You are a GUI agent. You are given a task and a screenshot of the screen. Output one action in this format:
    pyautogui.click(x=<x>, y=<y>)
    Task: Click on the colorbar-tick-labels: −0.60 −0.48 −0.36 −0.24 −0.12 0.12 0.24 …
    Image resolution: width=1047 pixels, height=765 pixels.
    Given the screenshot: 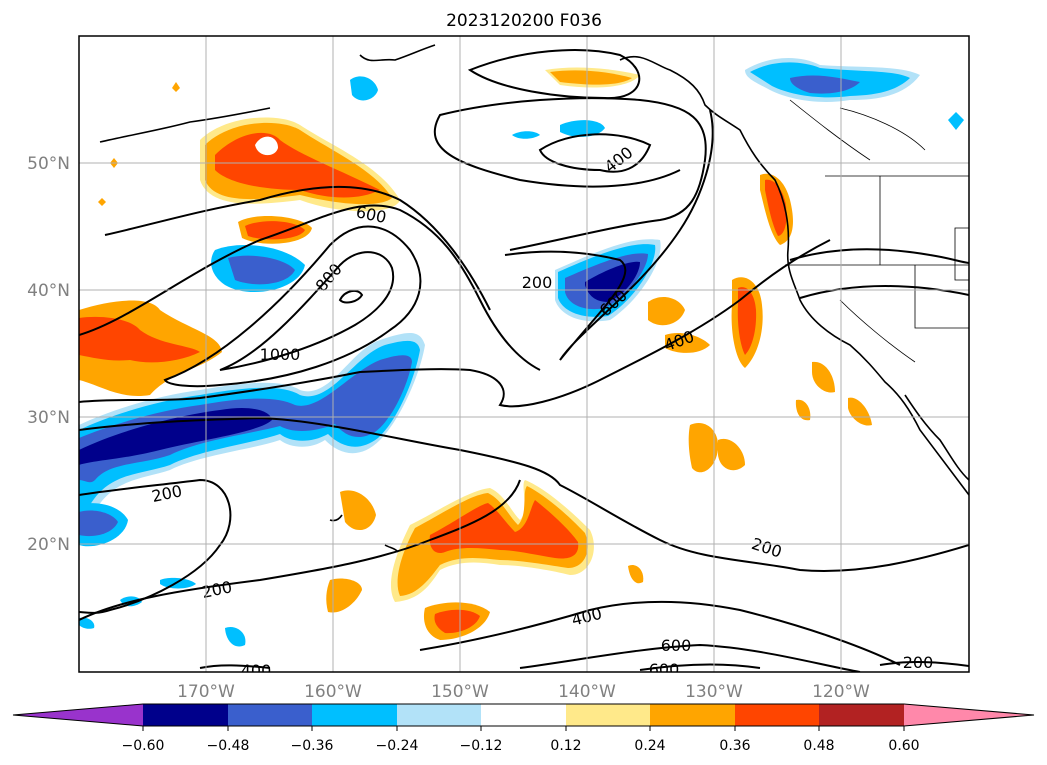 What is the action you would take?
    pyautogui.click(x=521, y=746)
    